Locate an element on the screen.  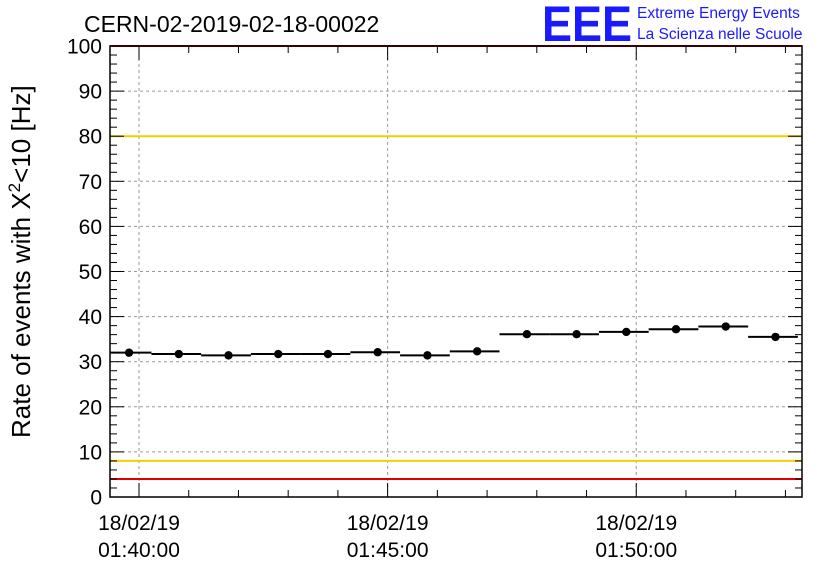
y-tick-label: 100 is located at coordinates (84, 47).